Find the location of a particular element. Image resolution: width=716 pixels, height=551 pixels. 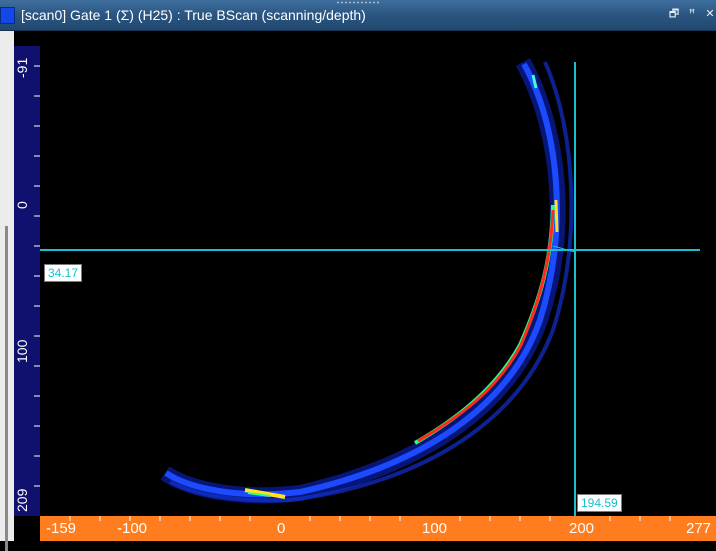

left-panel-strip is located at coordinates (7, 291).